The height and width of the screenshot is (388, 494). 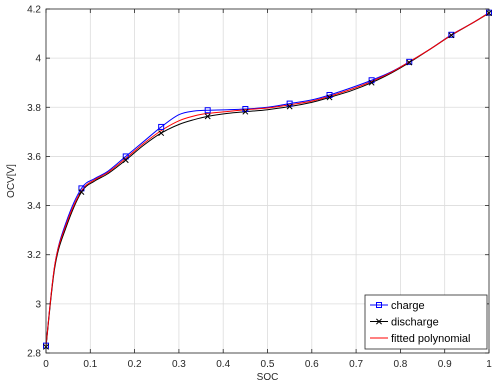 What do you see at coordinates (34, 206) in the screenshot?
I see `y-tick-label: 3.4` at bounding box center [34, 206].